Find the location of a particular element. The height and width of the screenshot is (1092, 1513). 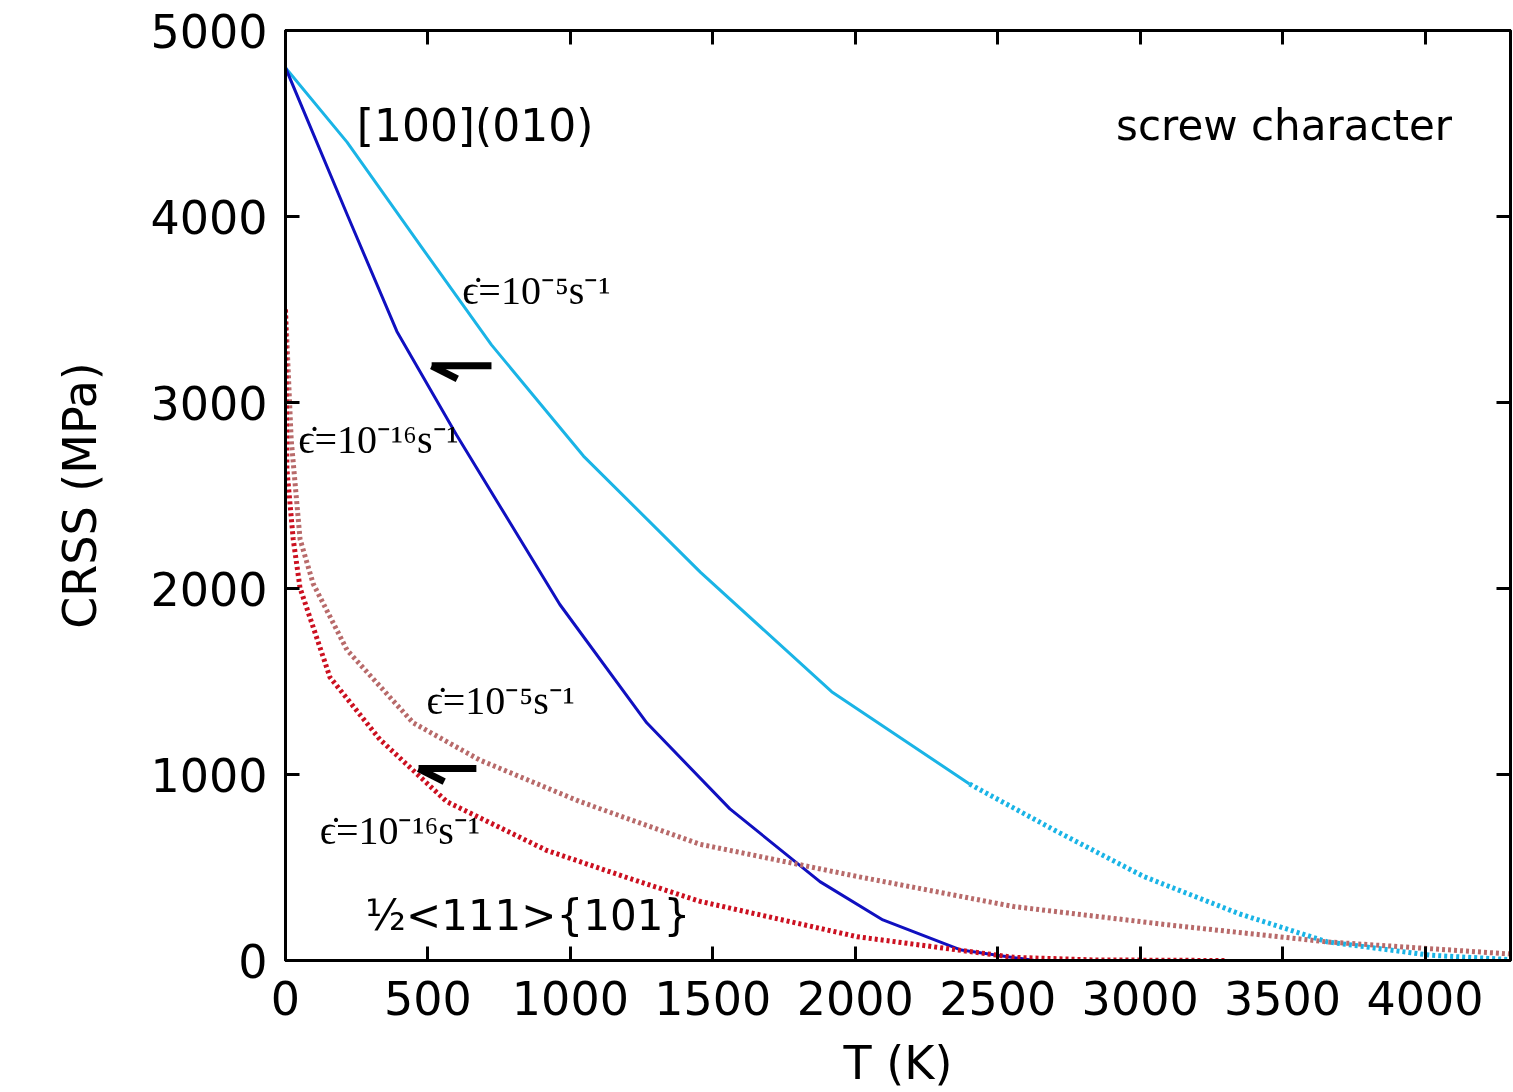

annotation: [100](010) is located at coordinates (475, 125).